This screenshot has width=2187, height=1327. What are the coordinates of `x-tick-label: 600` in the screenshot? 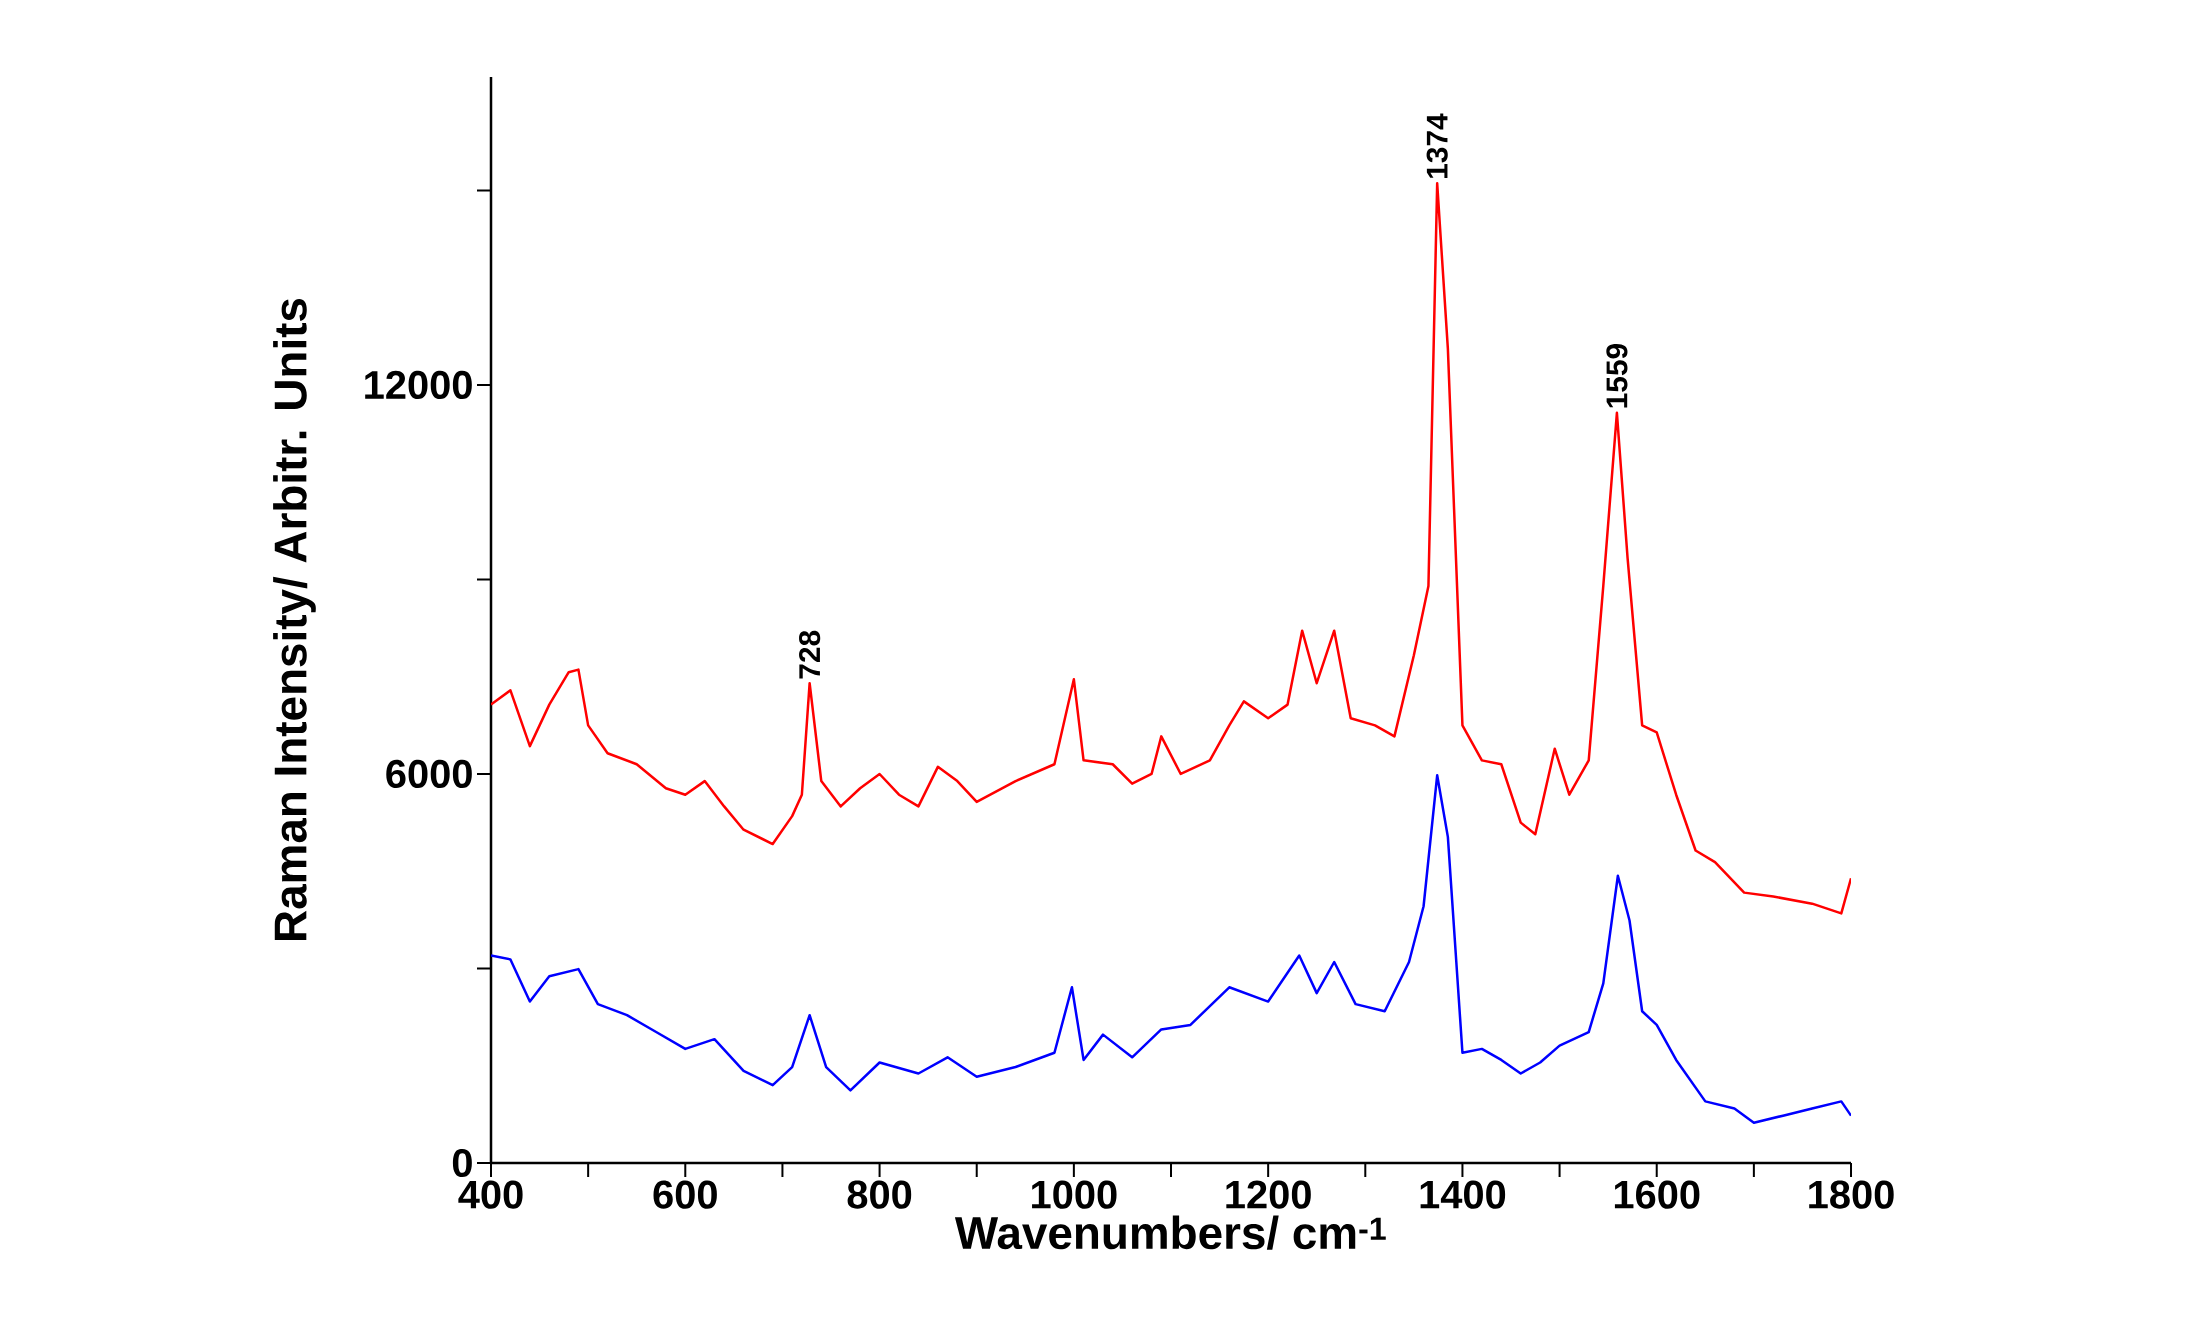 It's located at (685, 1194).